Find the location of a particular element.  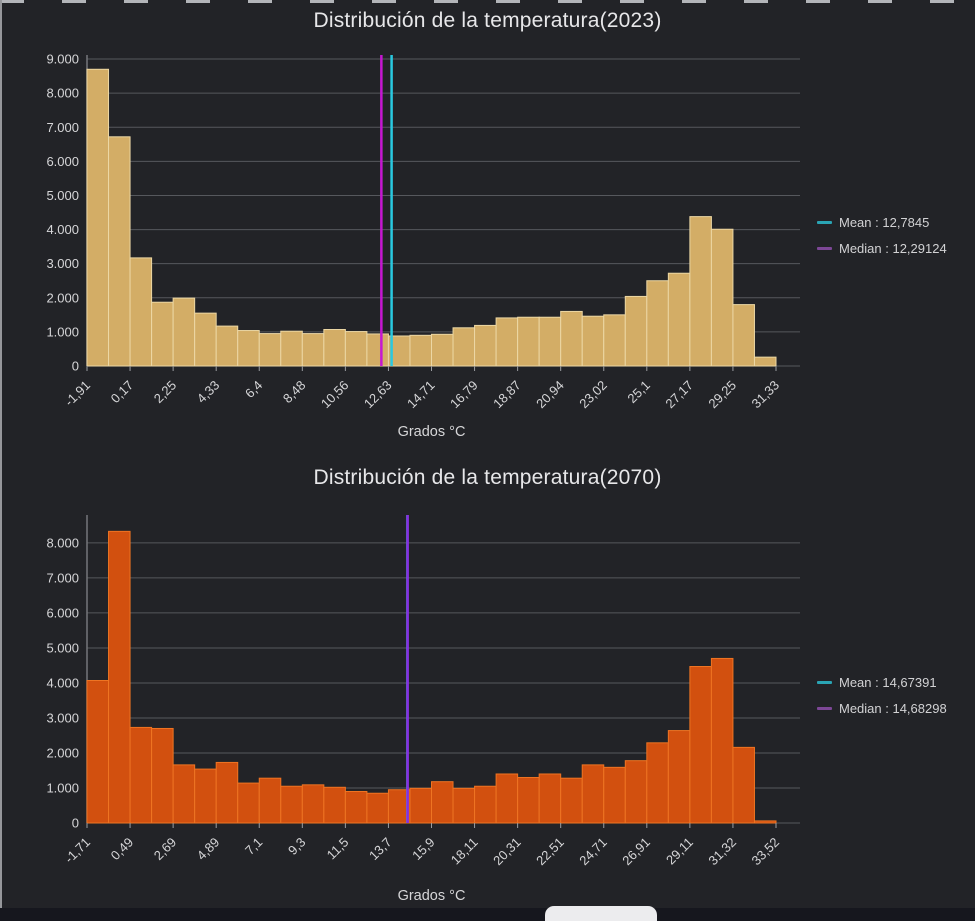

mean-line-swatch-icon is located at coordinates (824, 222).